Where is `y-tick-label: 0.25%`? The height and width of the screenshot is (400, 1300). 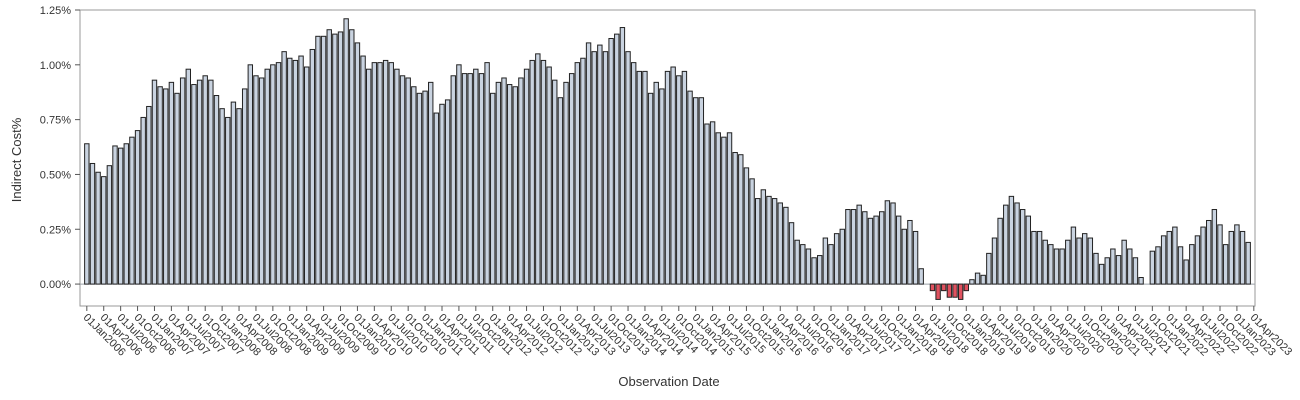 y-tick-label: 0.25% is located at coordinates (55, 230).